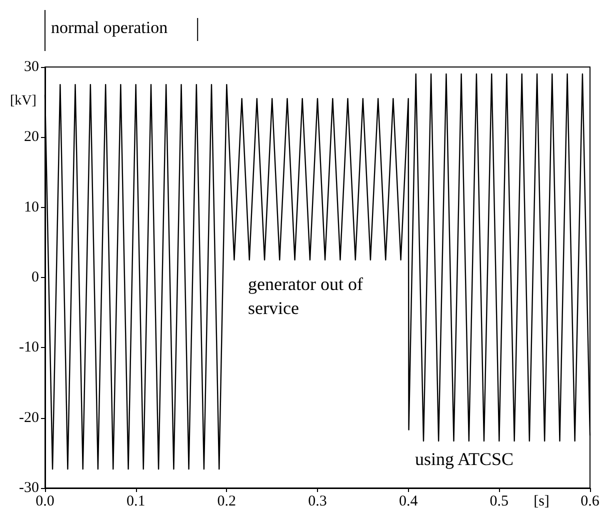 This screenshot has height=521, width=604. I want to click on x-tick-label: 0.4, so click(408, 502).